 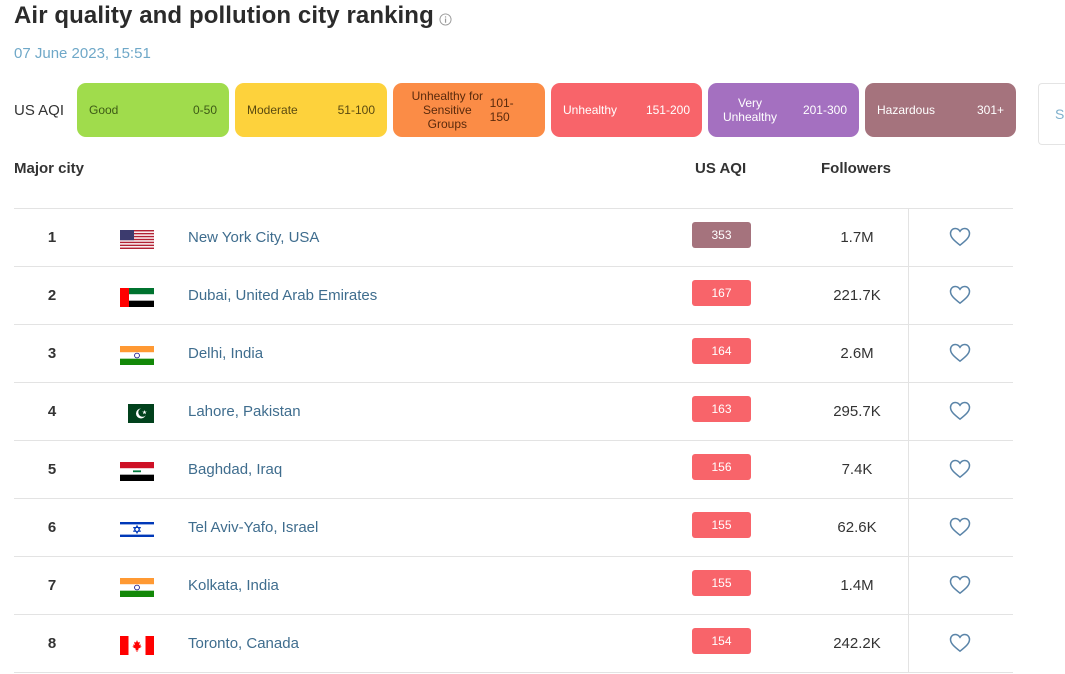 I want to click on table-row: 7 Kolkata, India 155 1.4M, so click(x=513, y=585).